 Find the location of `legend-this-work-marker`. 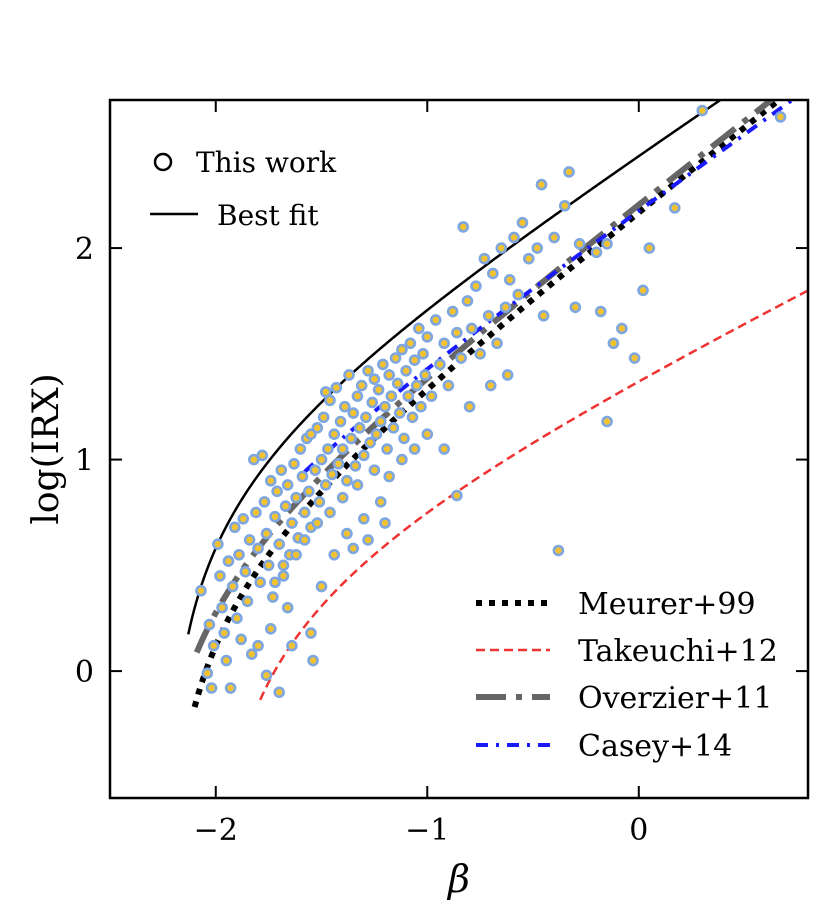

legend-this-work-marker is located at coordinates (163, 162).